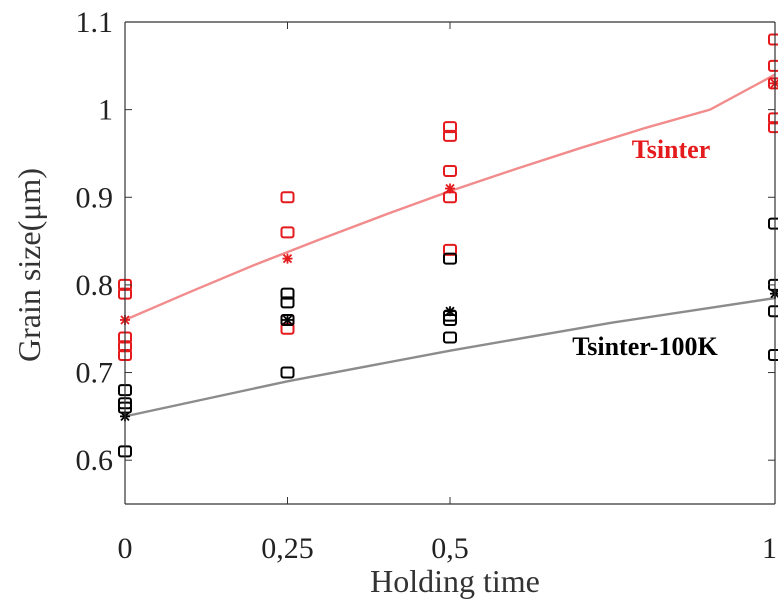 This screenshot has width=778, height=603. Describe the element at coordinates (105, 110) in the screenshot. I see `y-tick-label: 1` at that location.